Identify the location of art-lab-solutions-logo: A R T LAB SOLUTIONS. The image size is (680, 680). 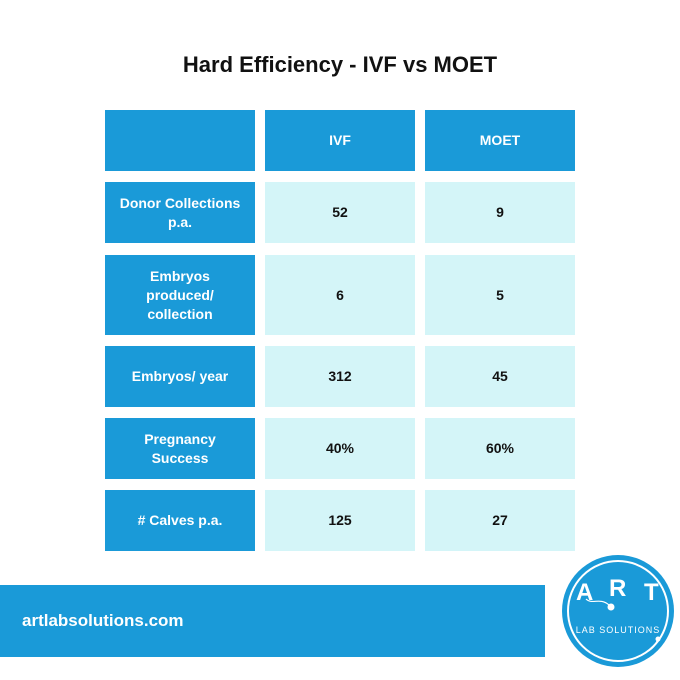
(618, 611).